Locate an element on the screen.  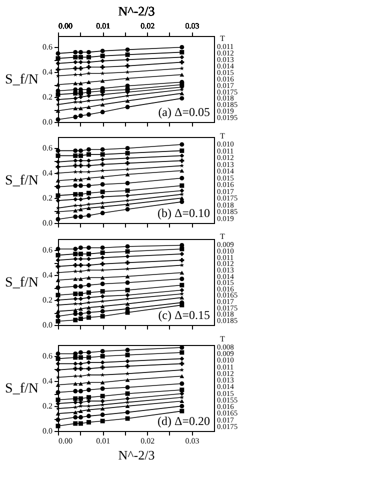
annotation: (d) Δ=0.20 is located at coordinates (184, 421).